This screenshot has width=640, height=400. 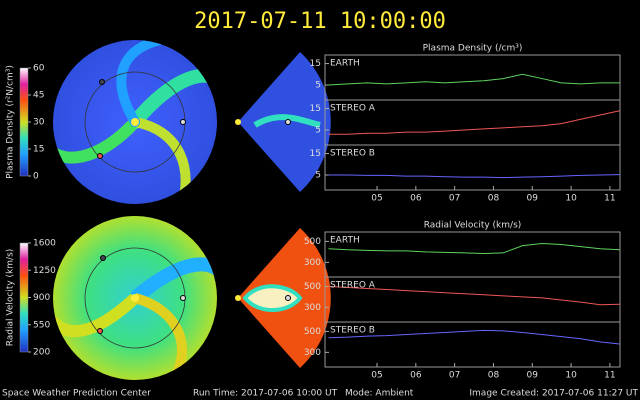 I want to click on colorbar-label: Plasma Density (r²N/cm³), so click(x=11, y=122).